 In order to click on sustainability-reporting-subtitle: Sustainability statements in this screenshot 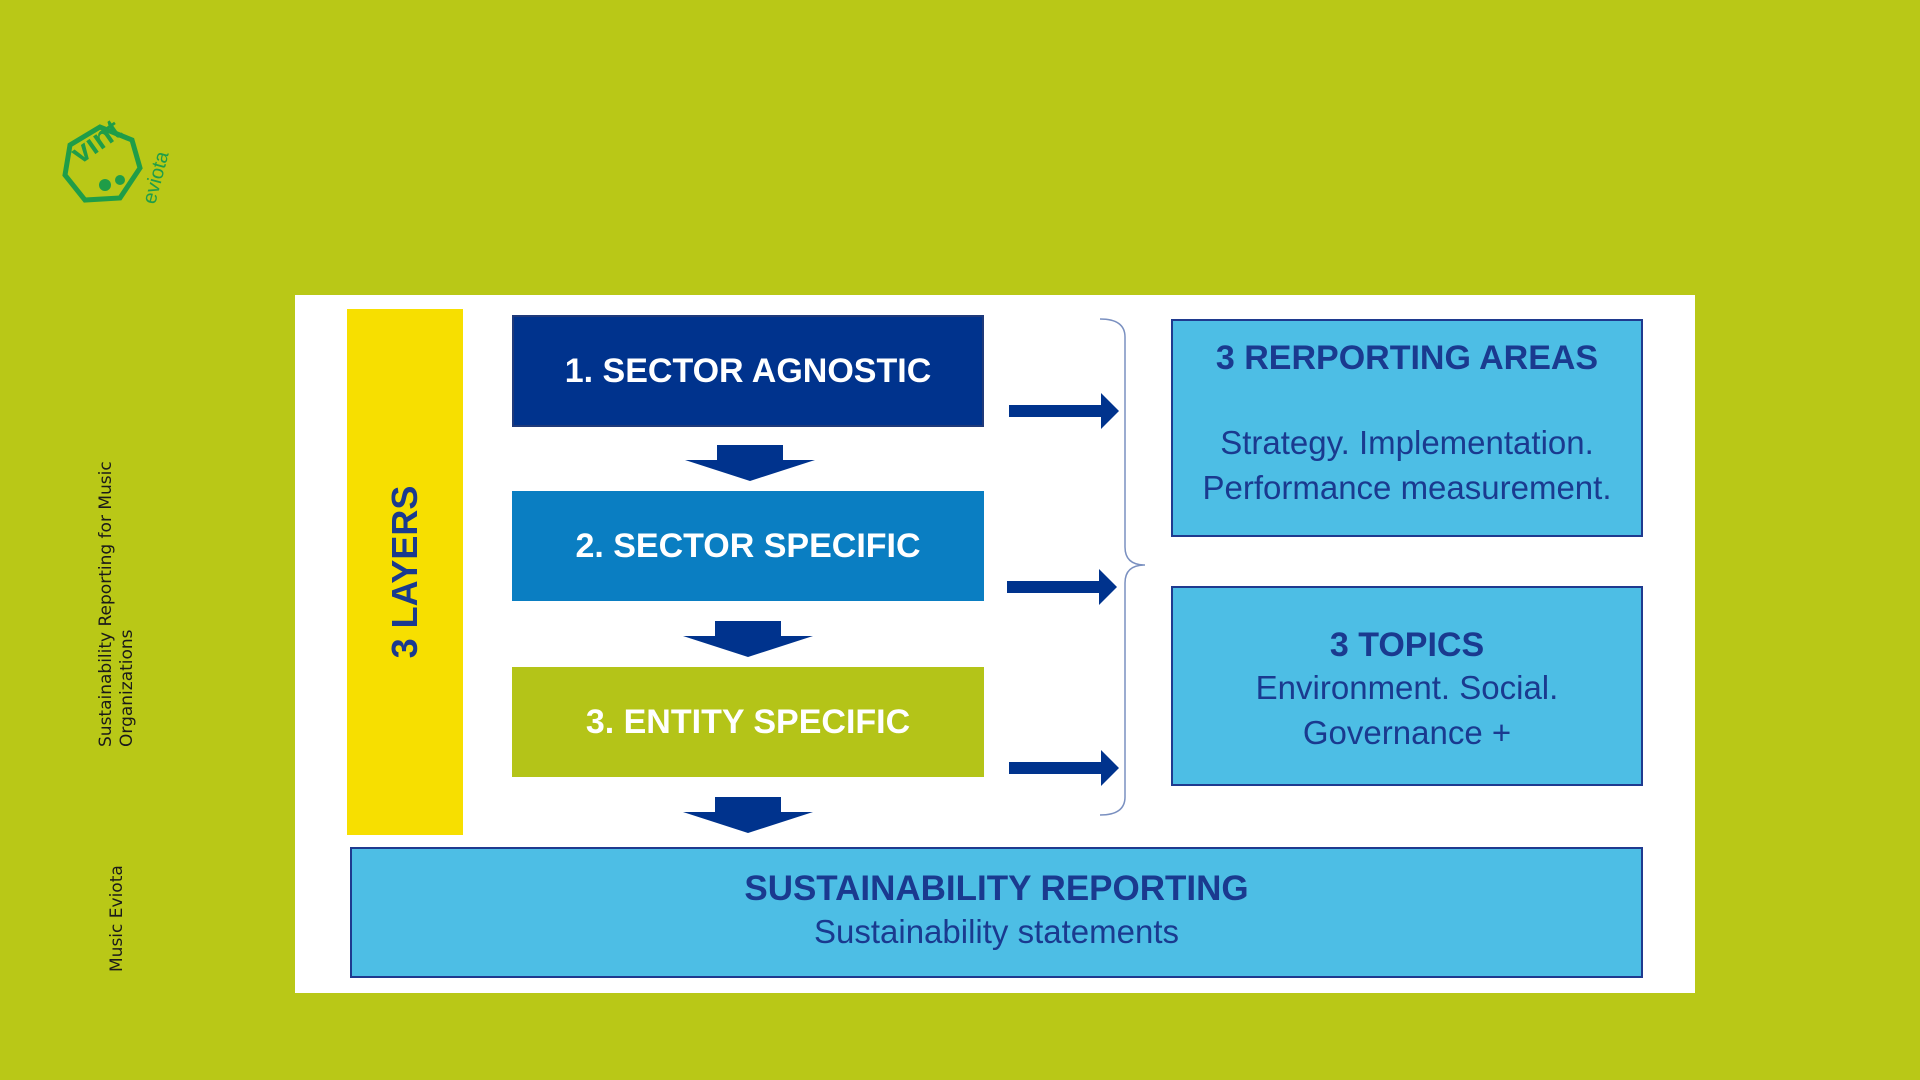, I will do `click(996, 931)`.